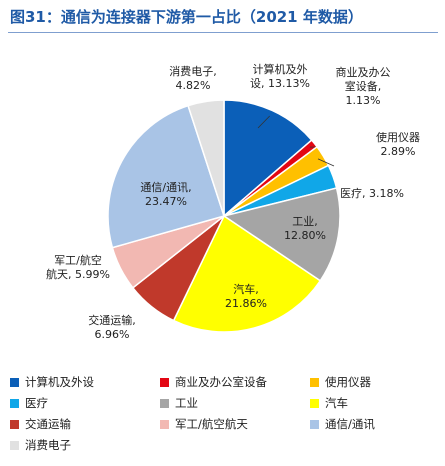  I want to click on legend-label: 通信/通讯, so click(350, 424).